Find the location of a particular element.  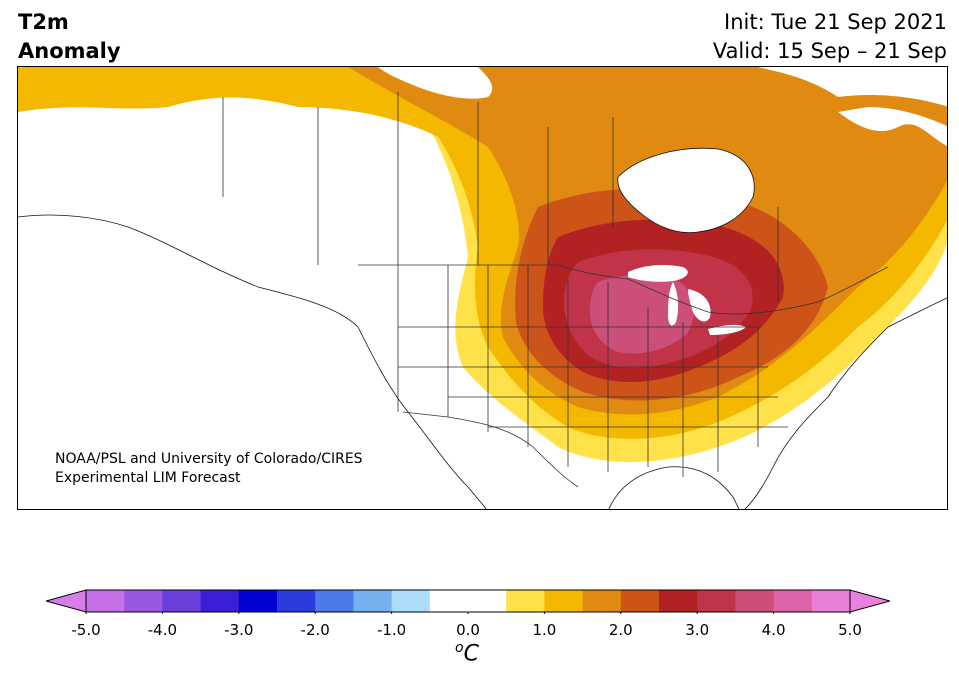

gulf-of-mexico is located at coordinates (673, 487).